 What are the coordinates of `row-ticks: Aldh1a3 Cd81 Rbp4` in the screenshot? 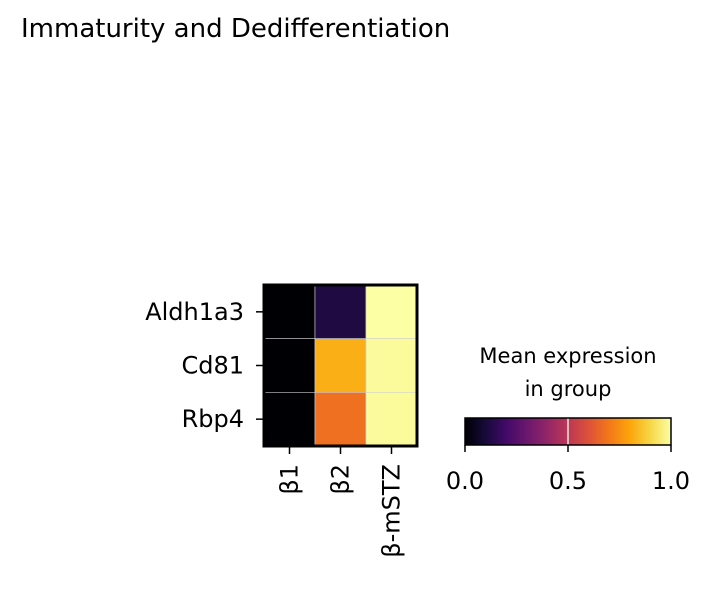 It's located at (204, 365).